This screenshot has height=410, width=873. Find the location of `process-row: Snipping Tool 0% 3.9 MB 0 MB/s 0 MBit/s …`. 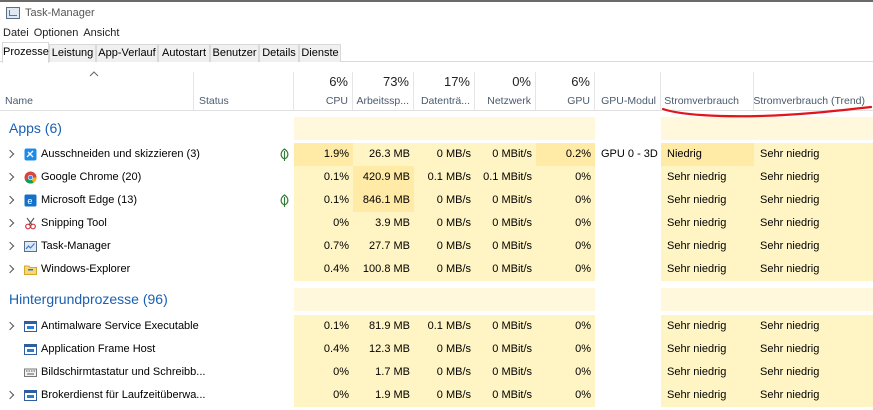

process-row: Snipping Tool 0% 3.9 MB 0 MB/s 0 MBit/s … is located at coordinates (436, 223).